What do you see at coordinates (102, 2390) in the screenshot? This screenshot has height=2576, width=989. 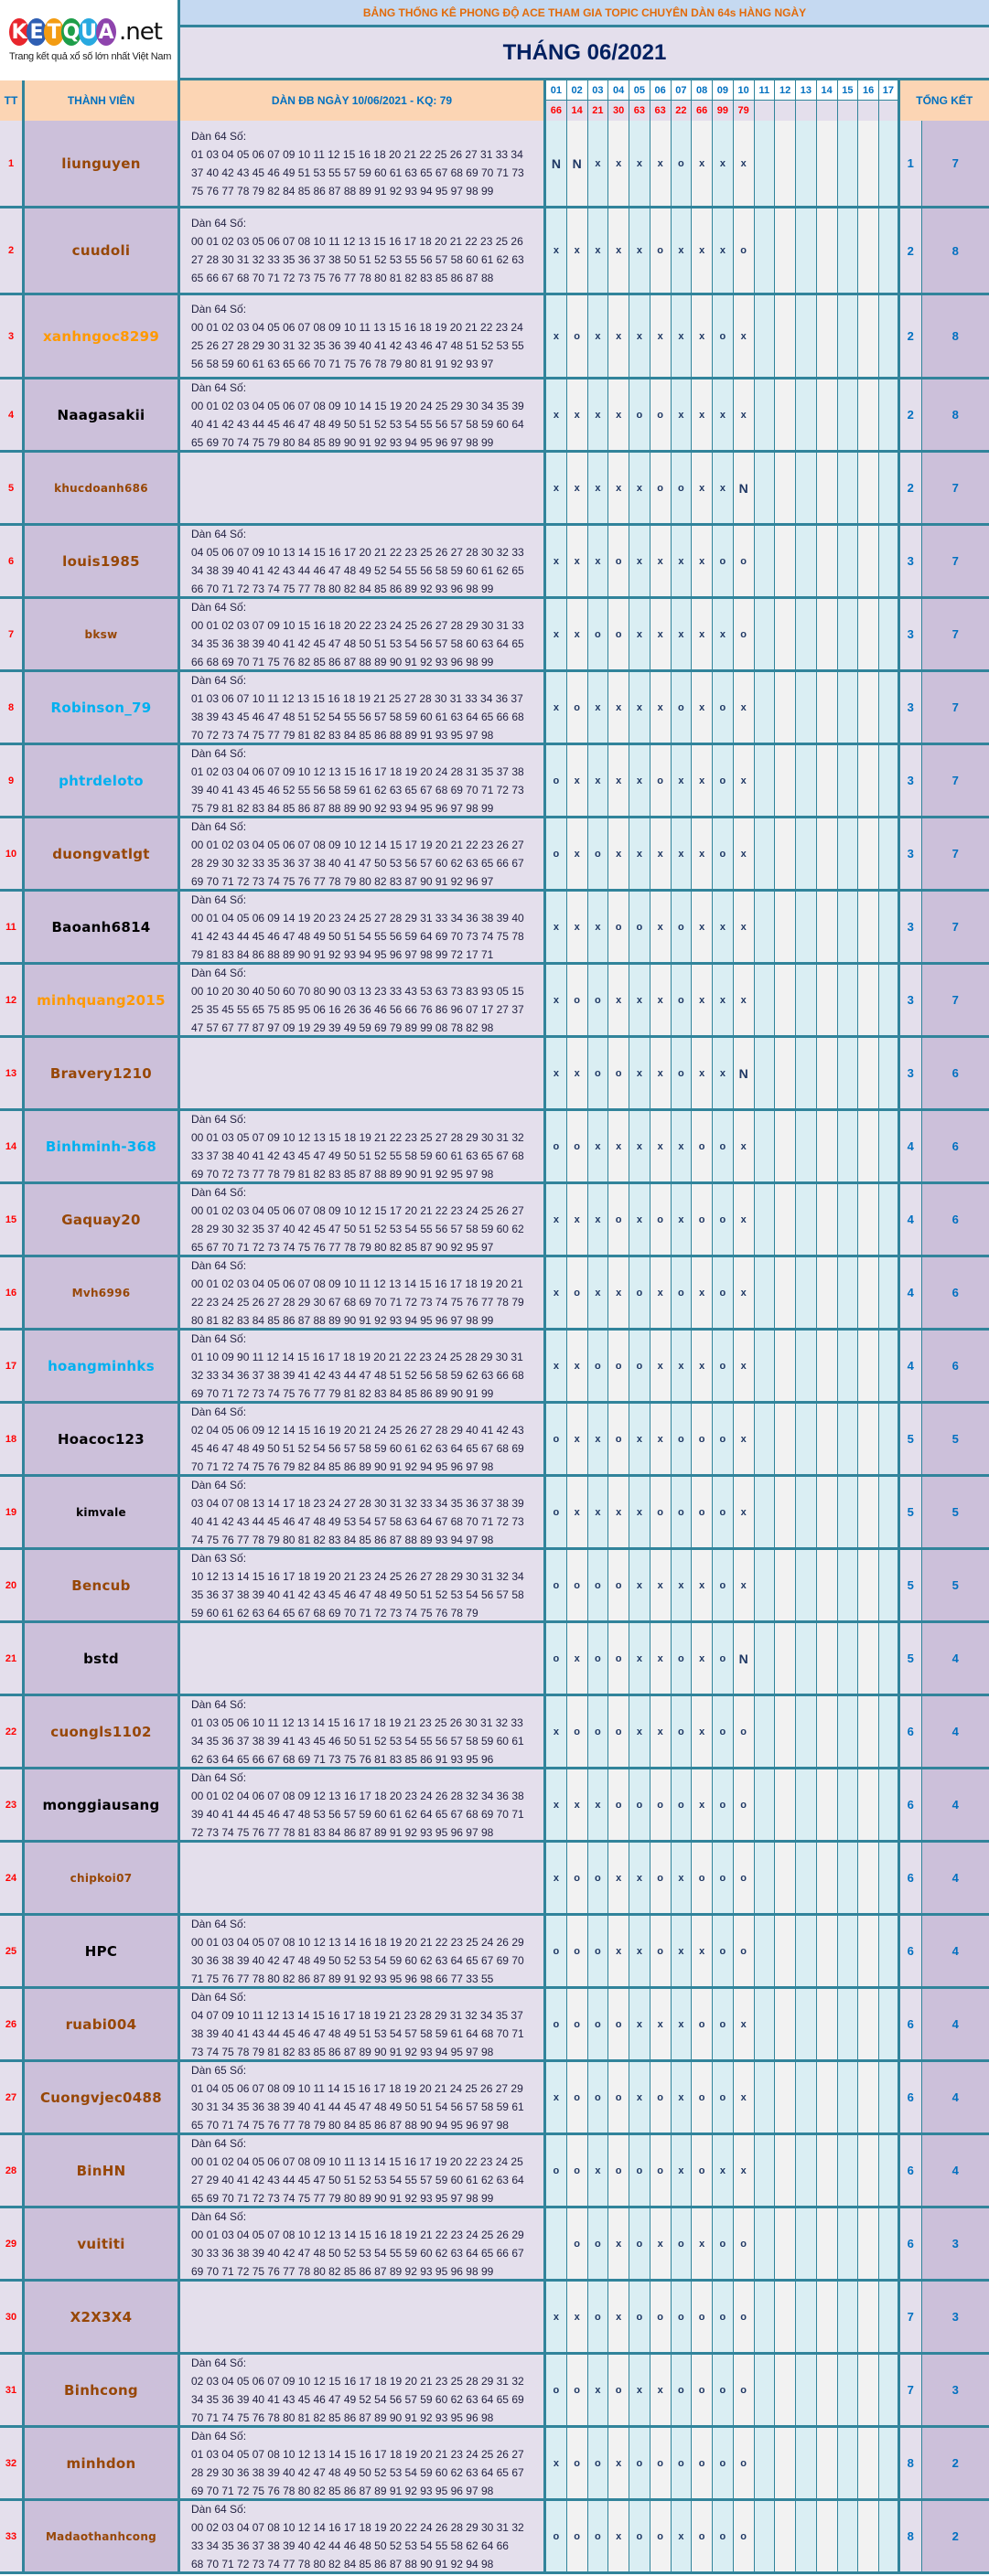 I see `member-name: Binhcong` at bounding box center [102, 2390].